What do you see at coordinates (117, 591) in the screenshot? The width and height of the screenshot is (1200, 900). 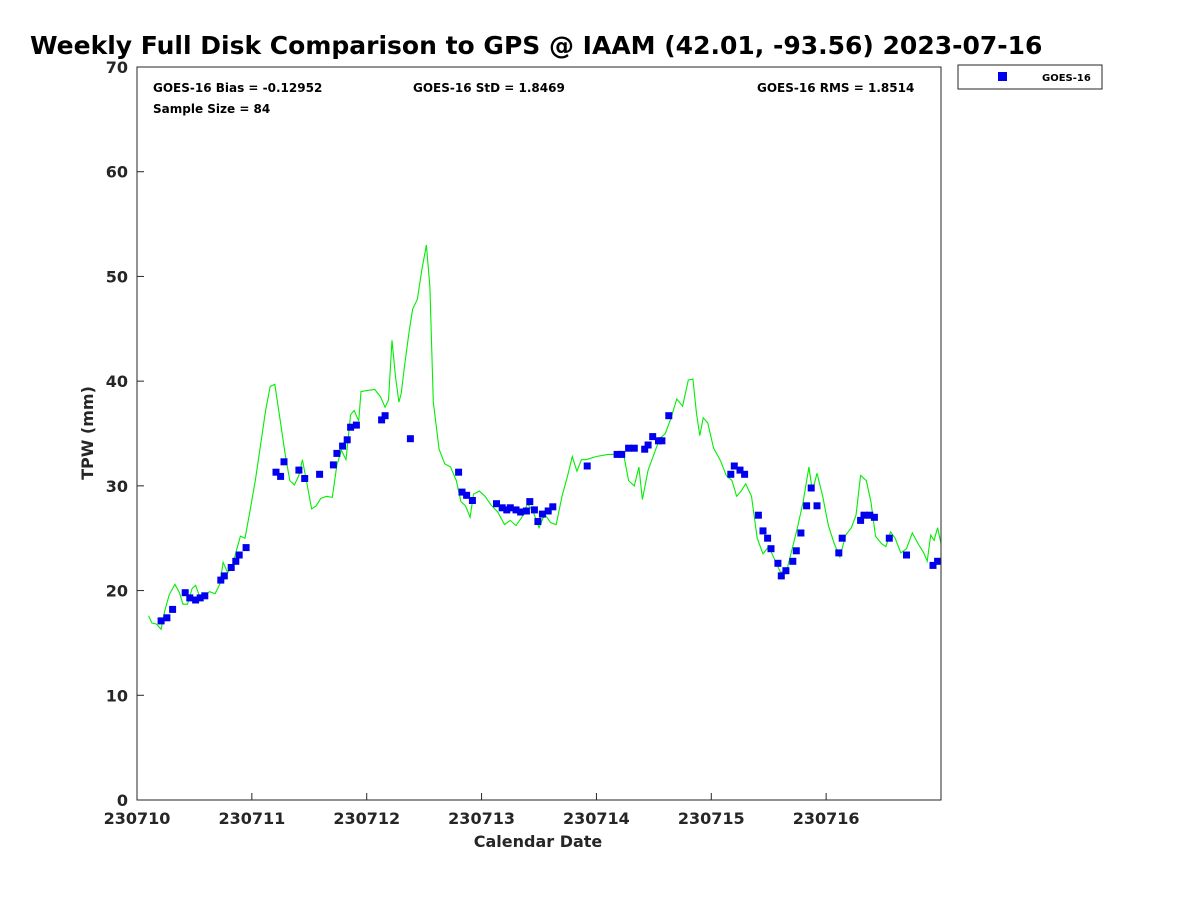 I see `y-tick-label: 20` at bounding box center [117, 591].